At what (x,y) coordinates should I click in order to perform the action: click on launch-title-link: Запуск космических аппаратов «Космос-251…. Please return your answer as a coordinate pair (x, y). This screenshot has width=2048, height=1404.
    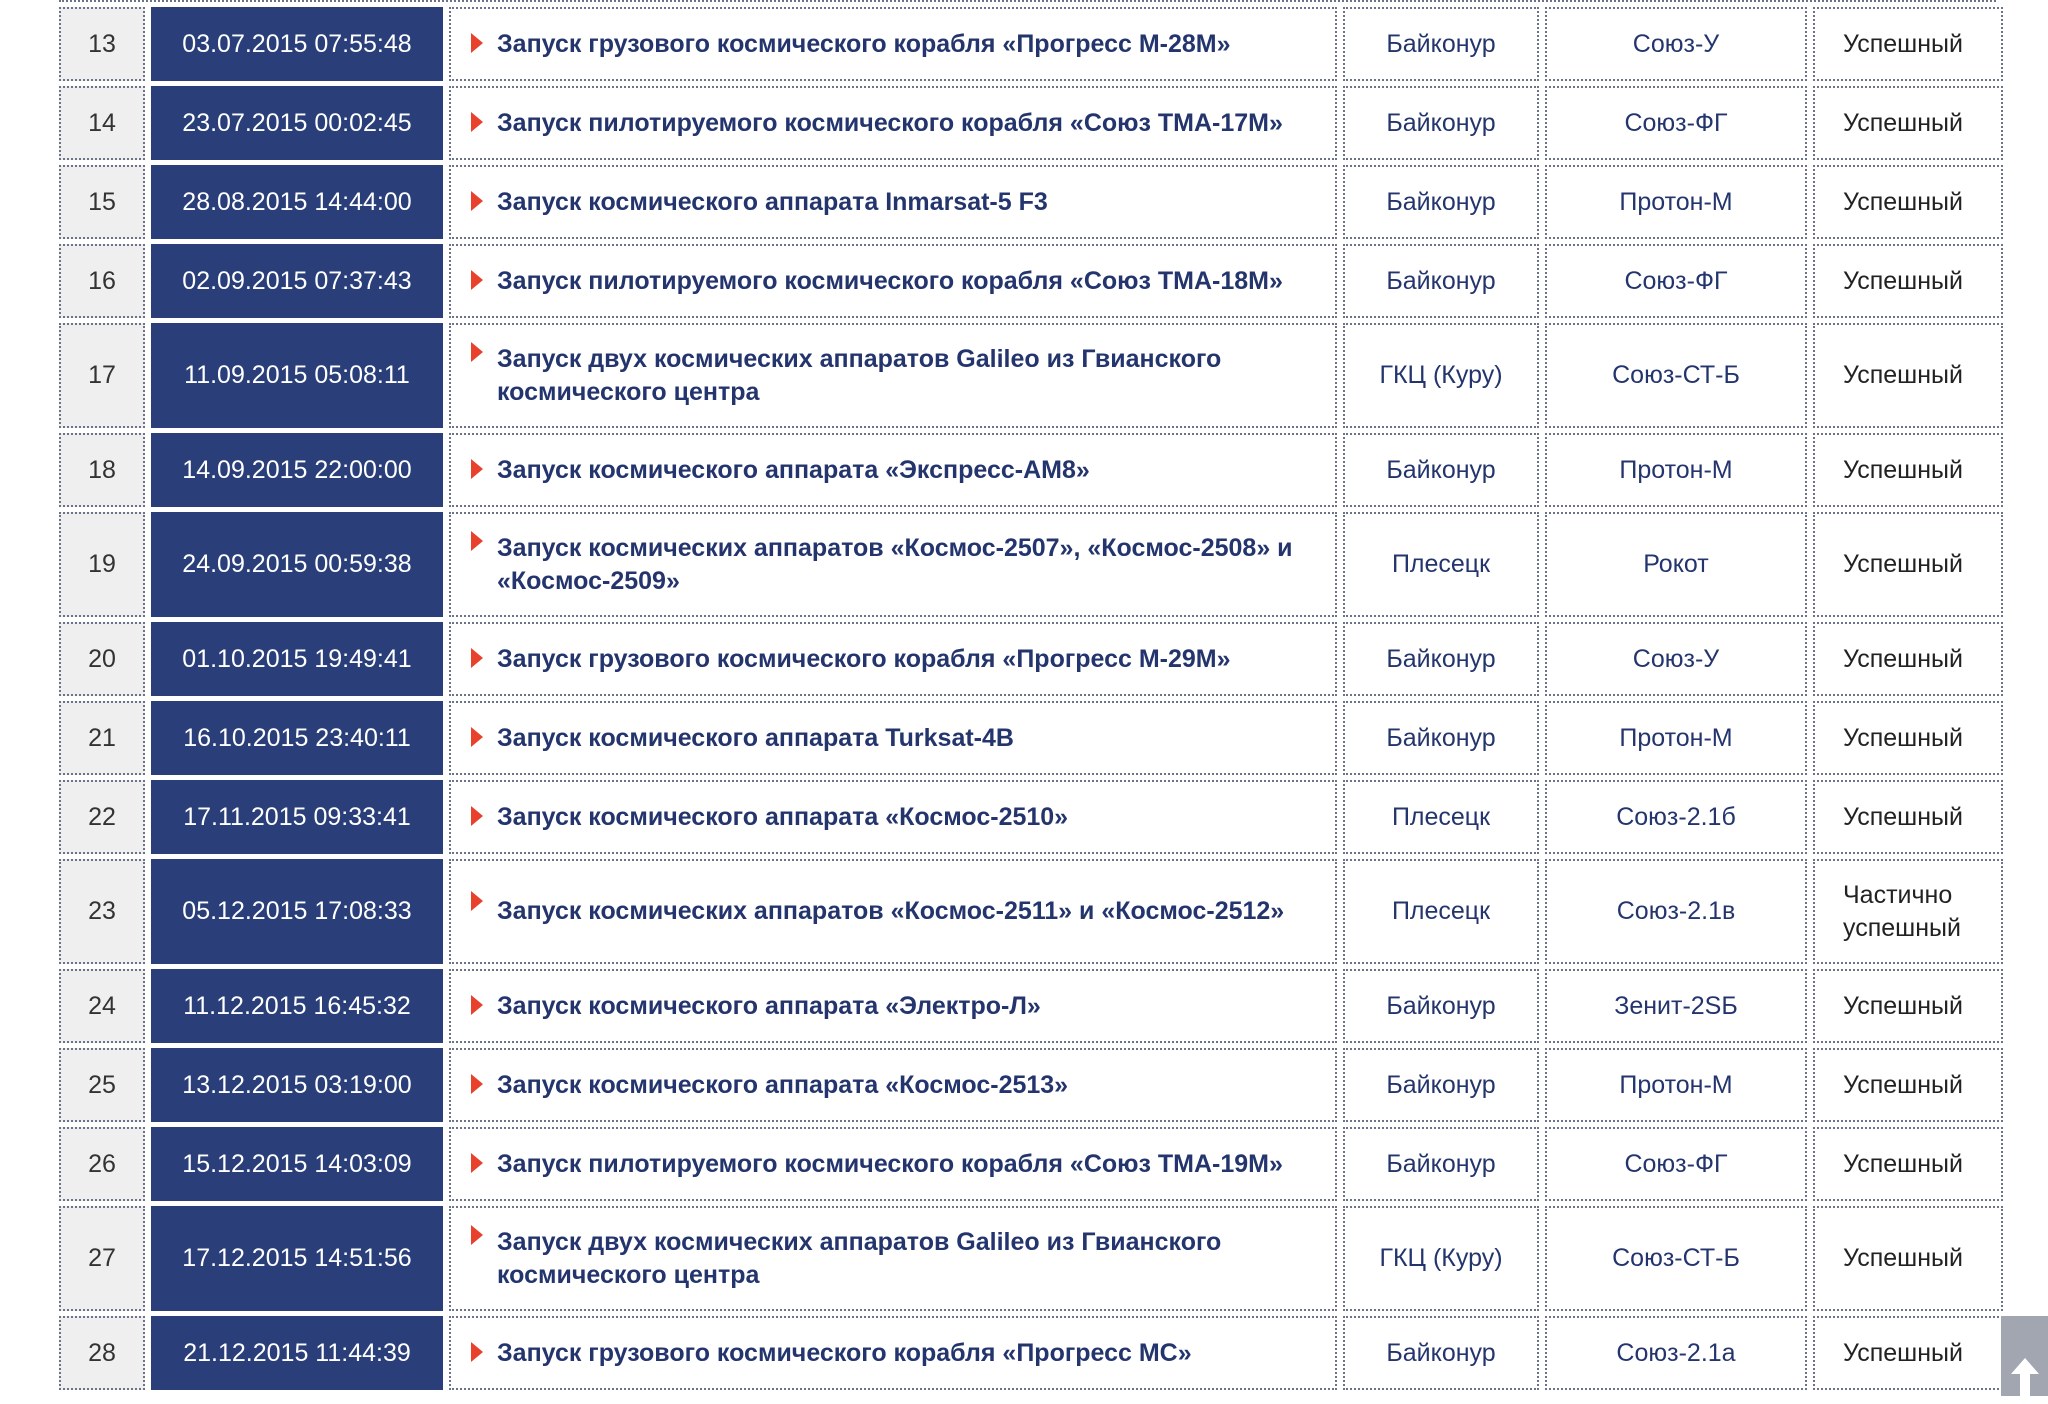
    Looking at the image, I should click on (893, 911).